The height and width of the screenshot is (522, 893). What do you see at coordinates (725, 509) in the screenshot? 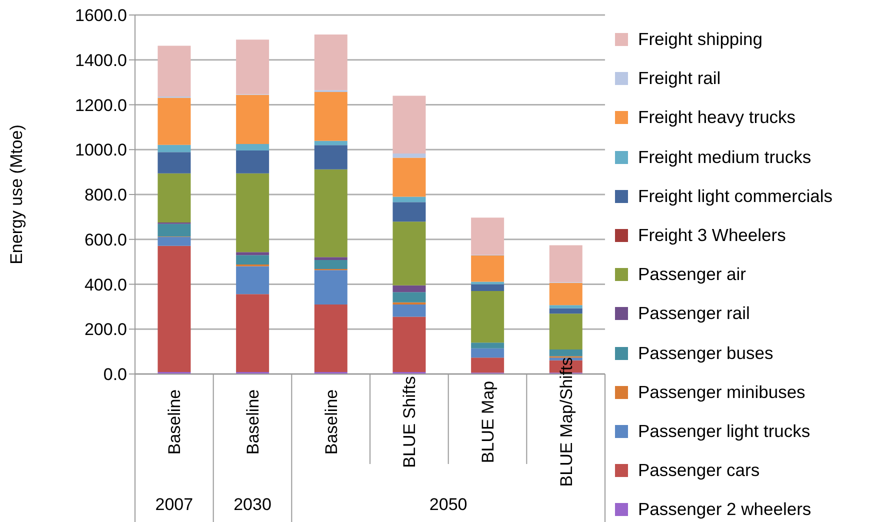
I see `legend-label: Passenger 2 wheelers` at bounding box center [725, 509].